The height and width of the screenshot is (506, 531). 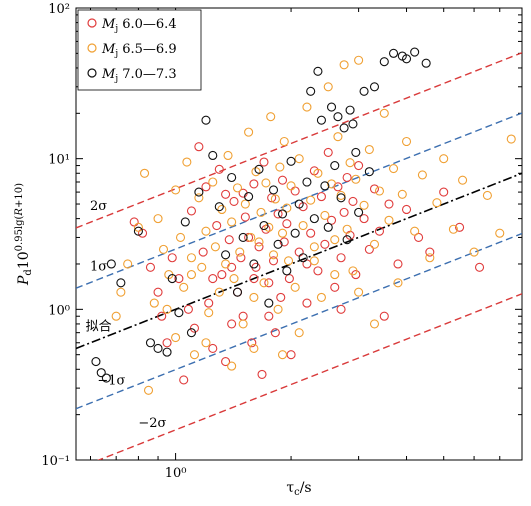 I want to click on legend: Mj 6.0—6.4 Mj 6.5—6.9 Mj 7.0—7.3, so click(x=139, y=50).